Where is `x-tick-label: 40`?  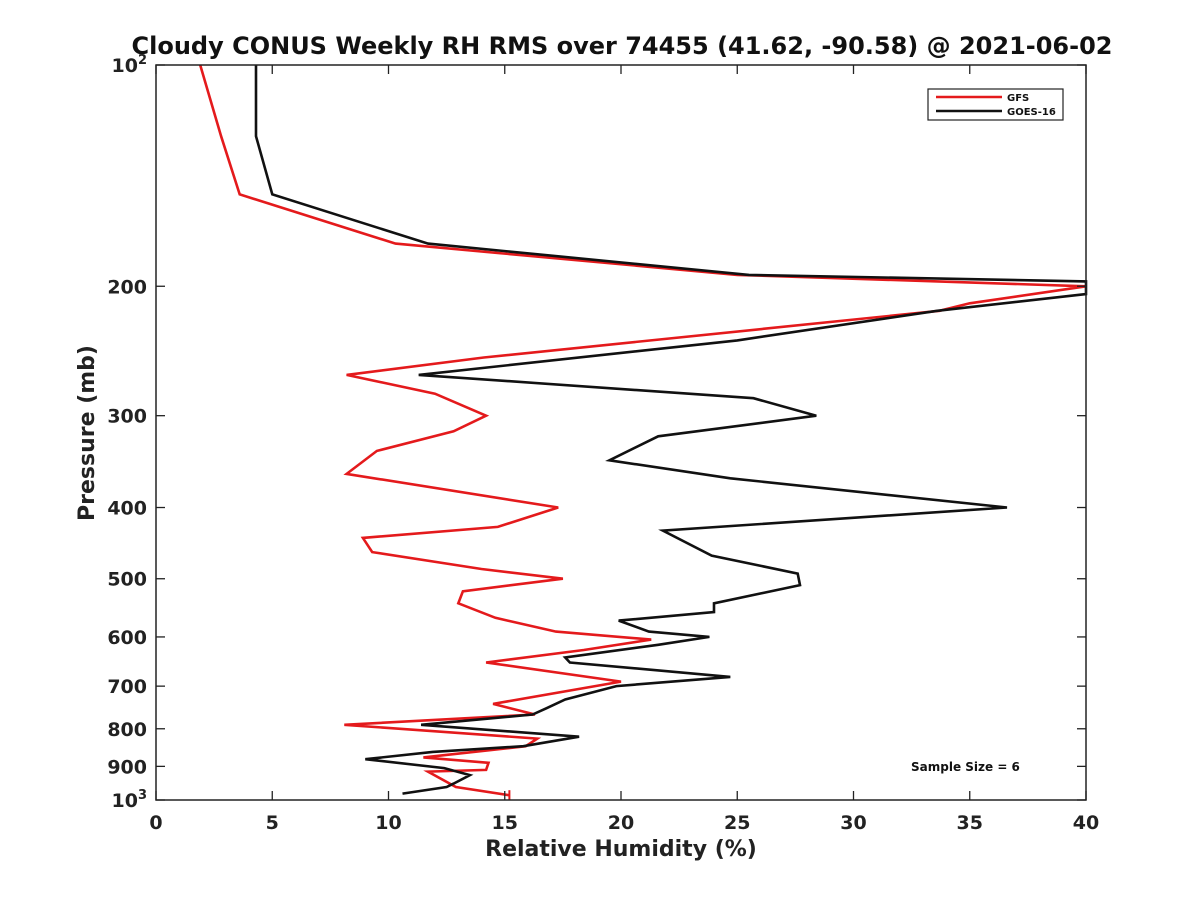 x-tick-label: 40 is located at coordinates (1086, 823).